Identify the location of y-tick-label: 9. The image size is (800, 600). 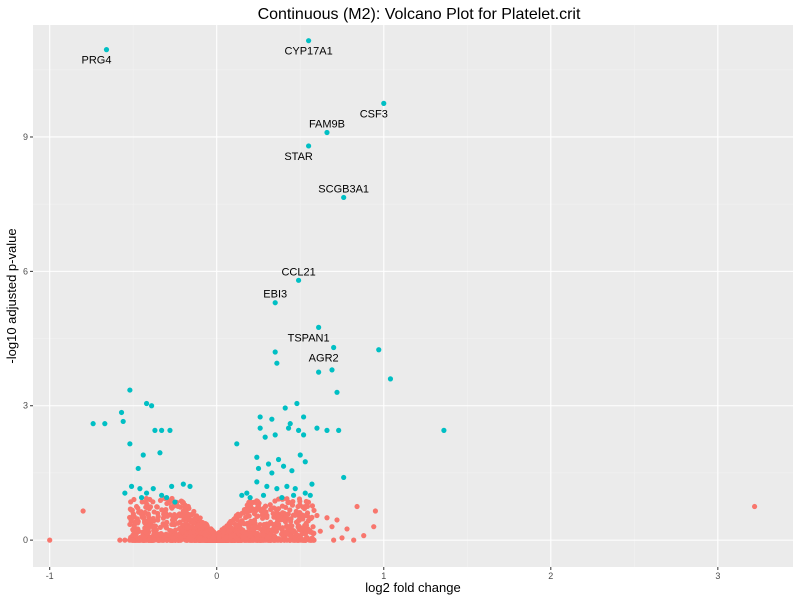
(25, 137).